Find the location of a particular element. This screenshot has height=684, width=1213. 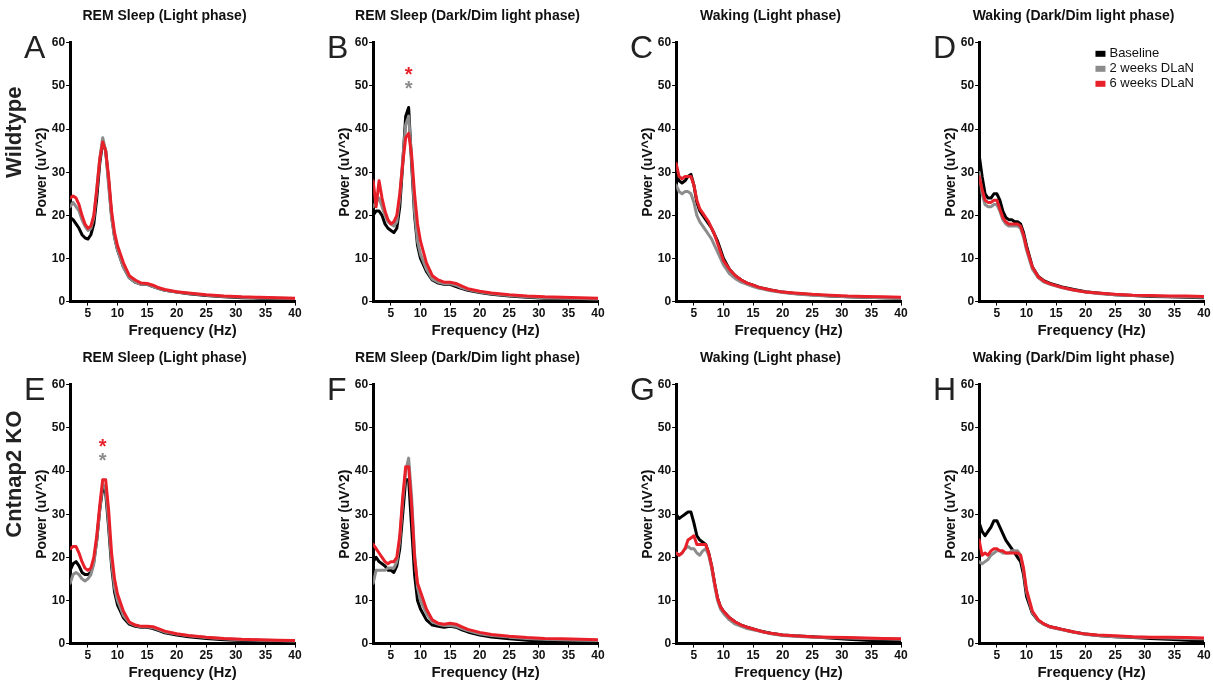

text: G is located at coordinates (642, 388).